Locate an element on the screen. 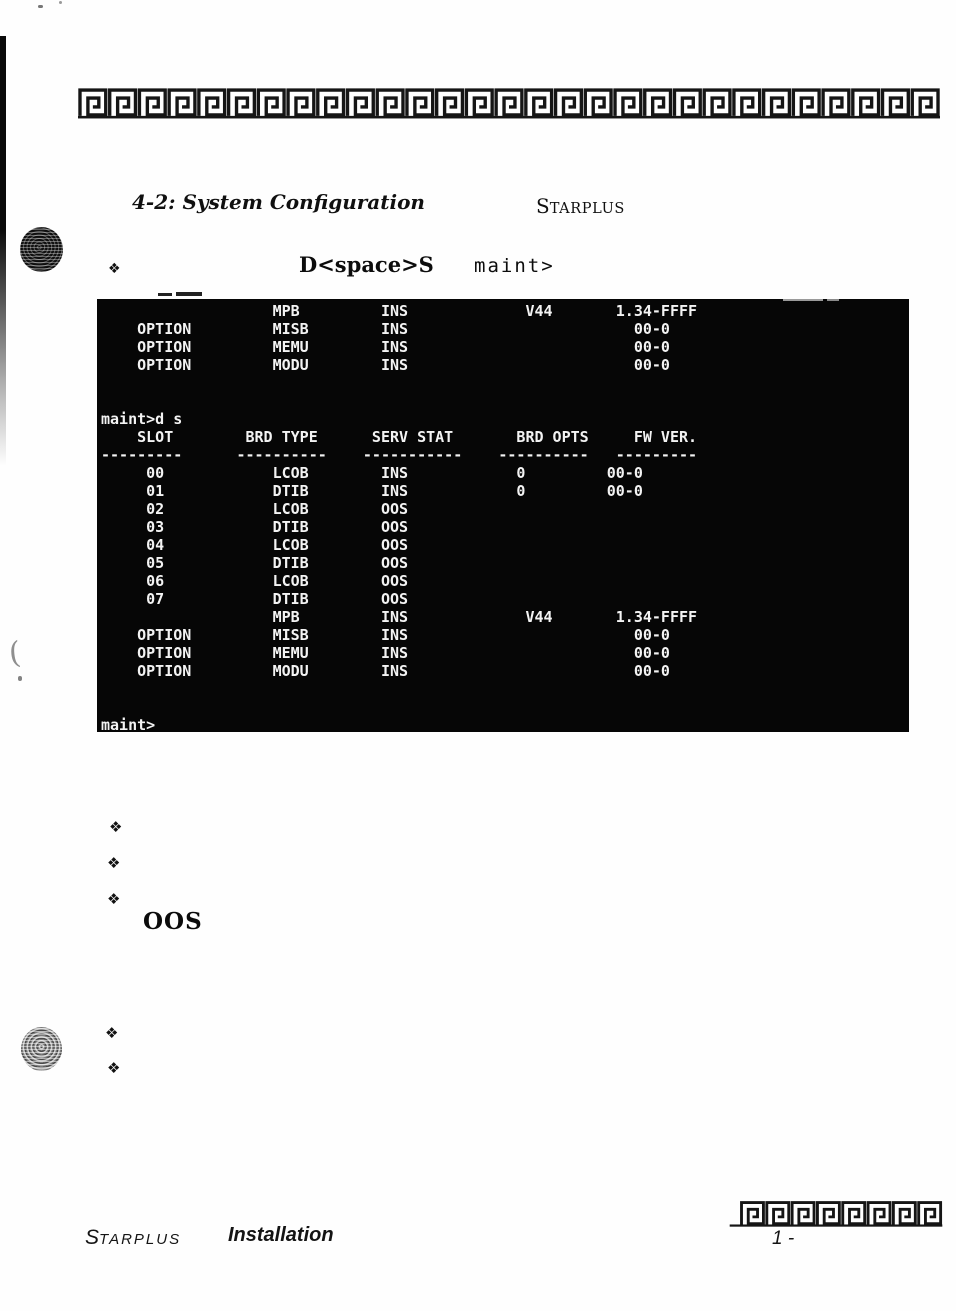 This screenshot has height=1311, width=956. greek-key-border-top is located at coordinates (509, 103).